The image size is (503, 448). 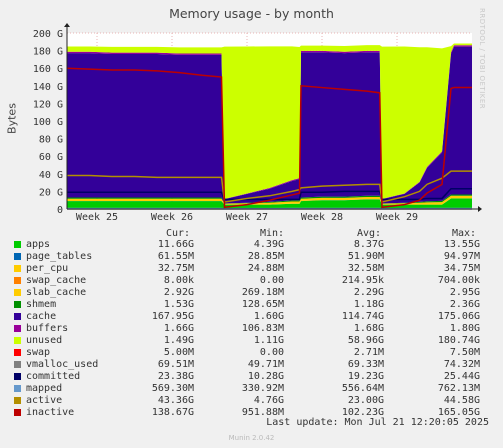 What do you see at coordinates (365, 376) in the screenshot?
I see `legend-avg: 19.23G` at bounding box center [365, 376].